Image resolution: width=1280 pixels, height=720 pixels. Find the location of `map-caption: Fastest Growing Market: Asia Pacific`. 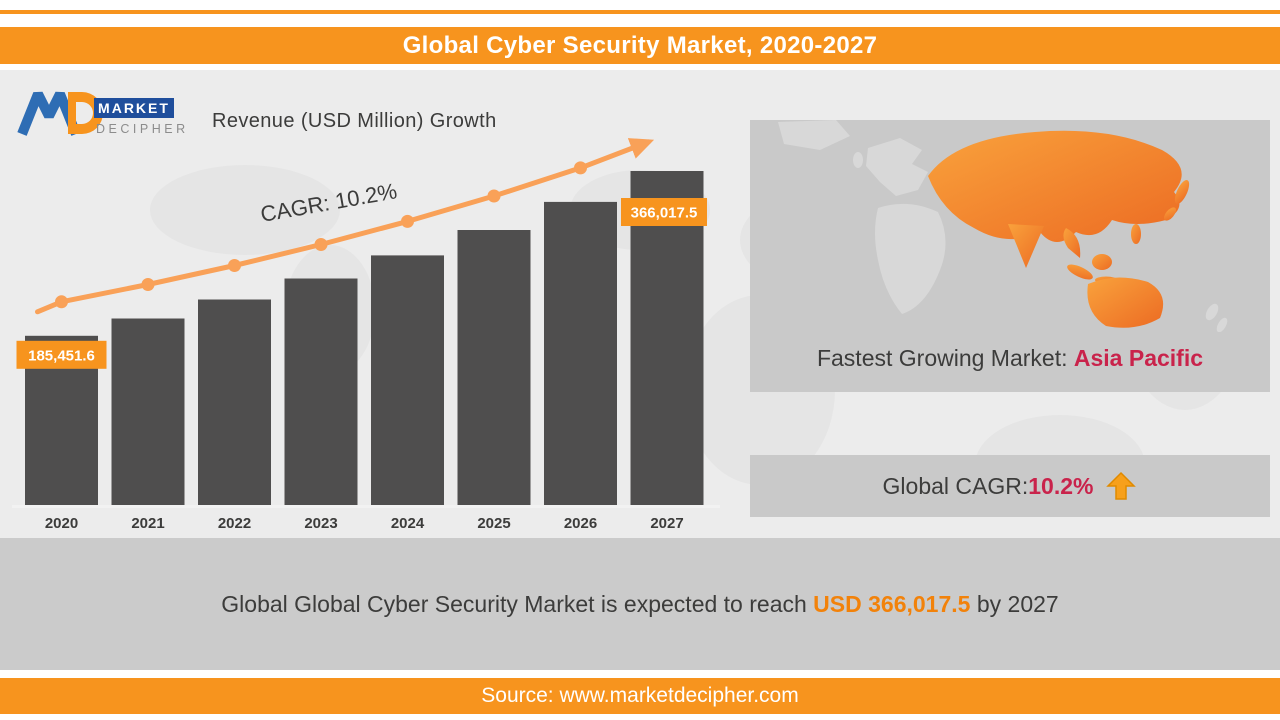

map-caption: Fastest Growing Market: Asia Pacific is located at coordinates (1010, 358).